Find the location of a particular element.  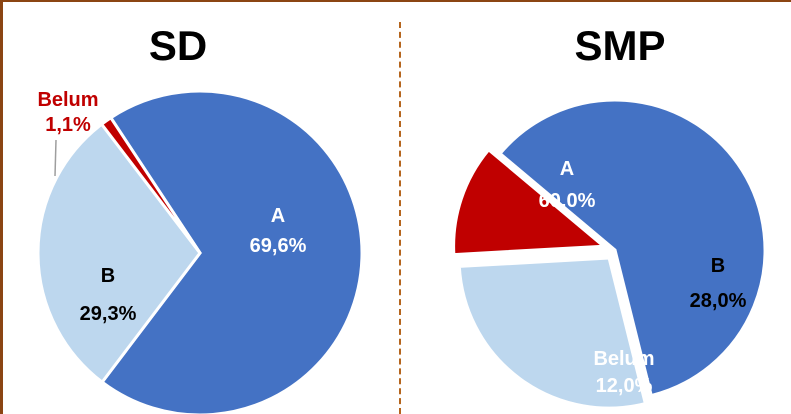

pie-slice-sd-b is located at coordinates (119, 253).